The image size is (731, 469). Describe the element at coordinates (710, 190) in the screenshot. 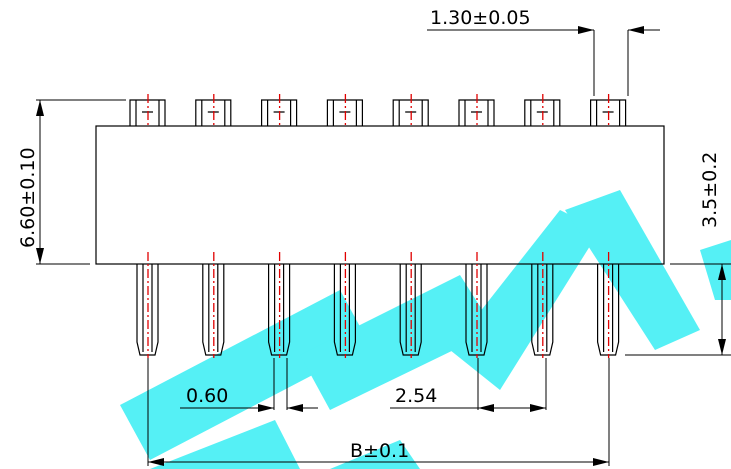

I see `pin-length-label: 3.5±0.2` at that location.